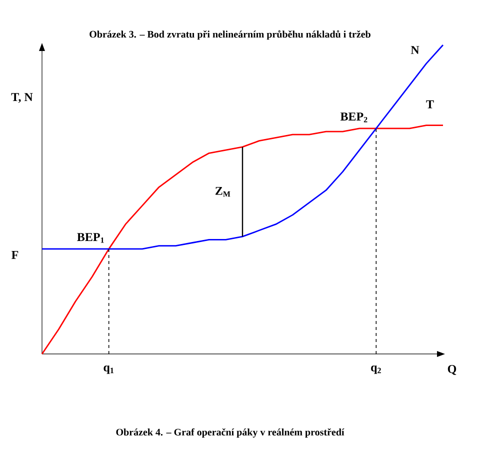  I want to click on x-tick-label: q$_{2}$, so click(376, 370).